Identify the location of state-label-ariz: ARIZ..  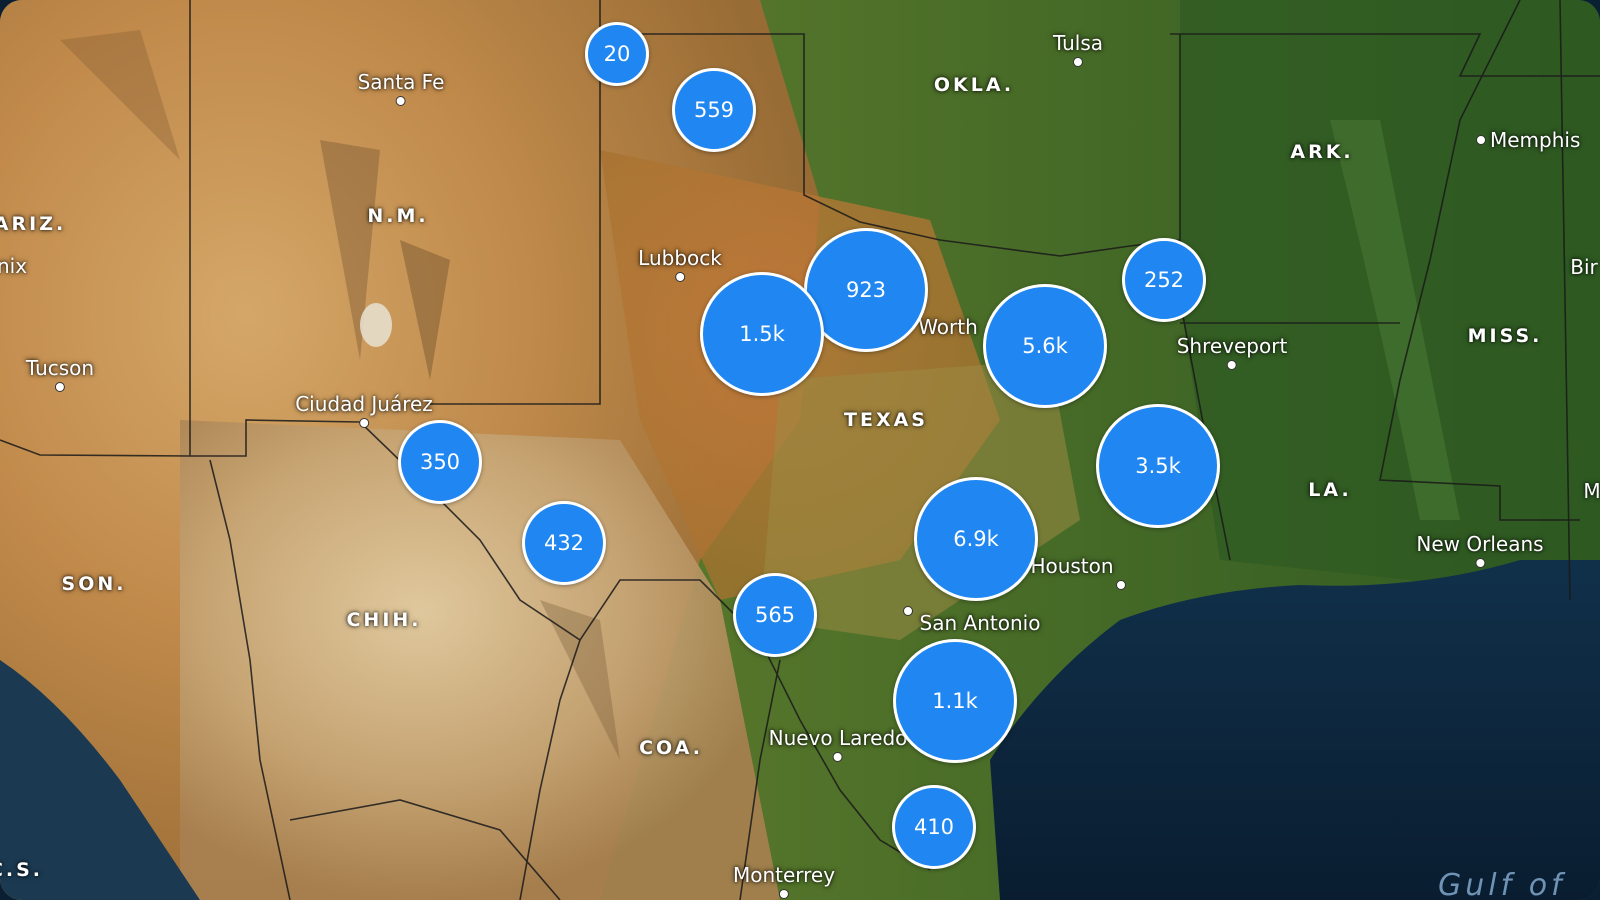
(33, 224).